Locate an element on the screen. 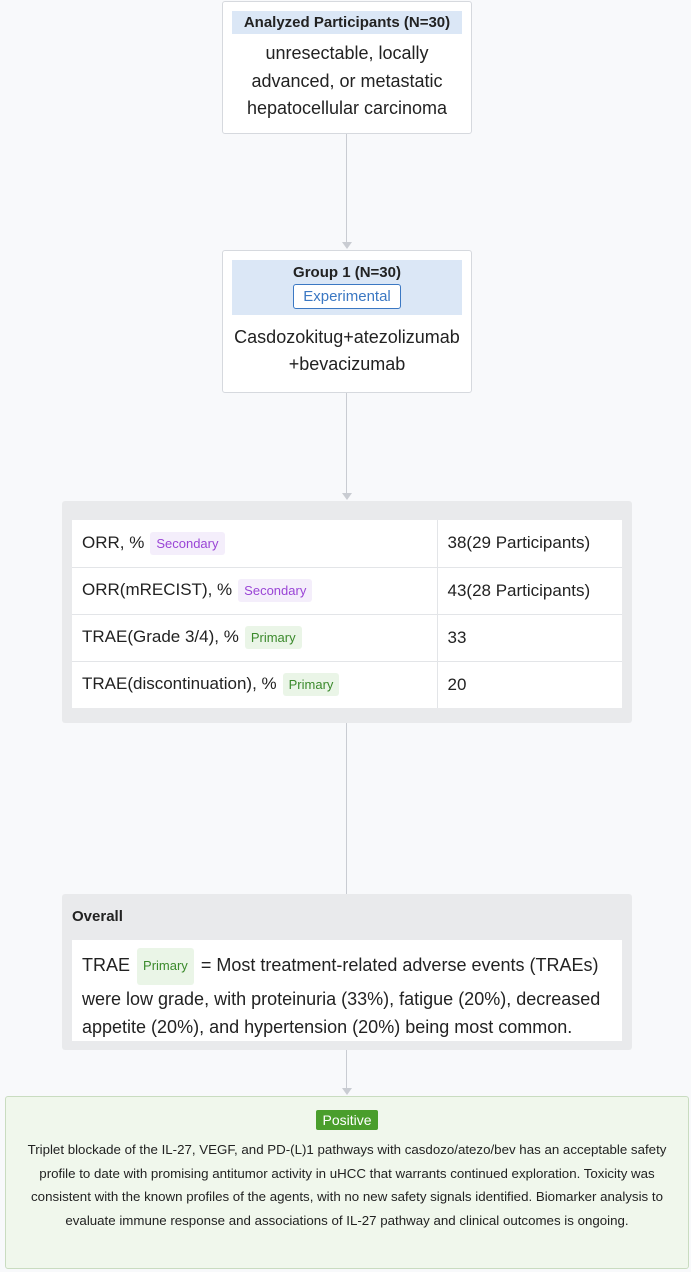 The width and height of the screenshot is (691, 1272). outcome-label-cell: ORR, % Secondary is located at coordinates (254, 543).